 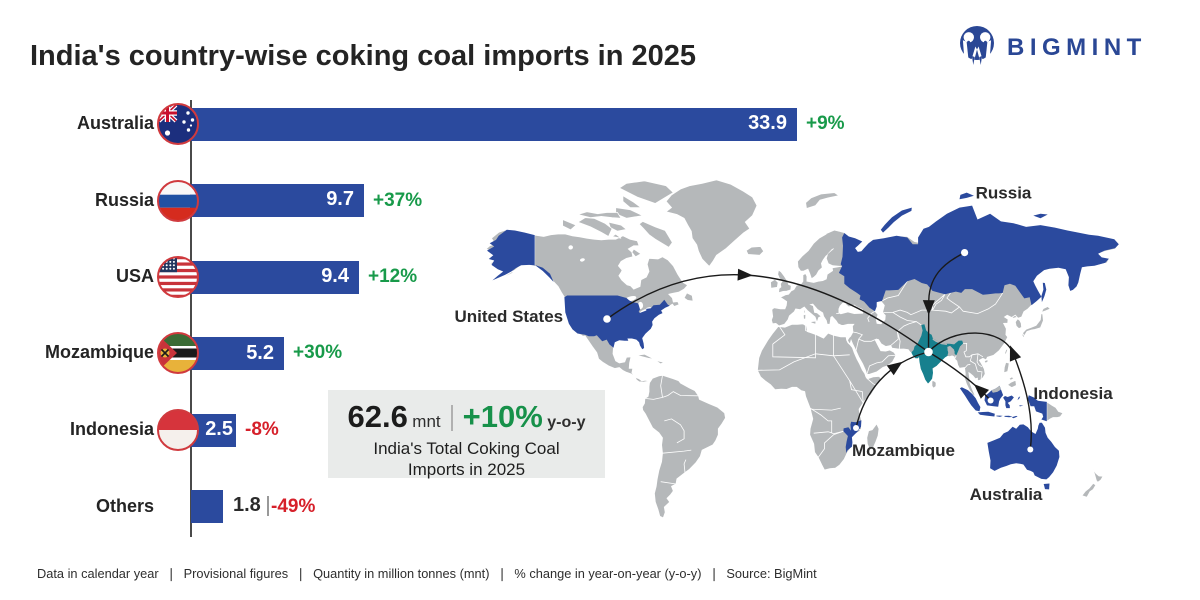 I want to click on svg-text: Russia, so click(x=1004, y=193).